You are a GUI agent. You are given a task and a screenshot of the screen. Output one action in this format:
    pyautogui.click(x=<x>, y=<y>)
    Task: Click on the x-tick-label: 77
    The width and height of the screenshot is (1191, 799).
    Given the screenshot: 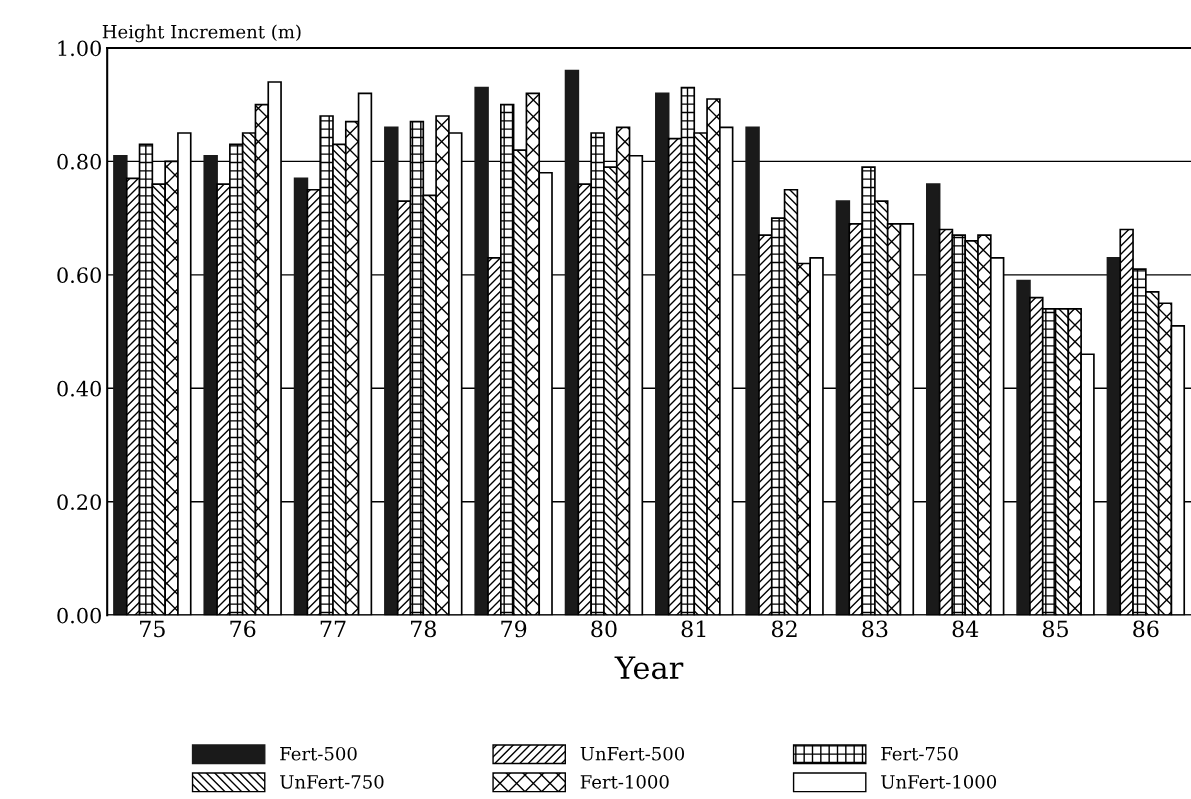 What is the action you would take?
    pyautogui.click(x=333, y=628)
    